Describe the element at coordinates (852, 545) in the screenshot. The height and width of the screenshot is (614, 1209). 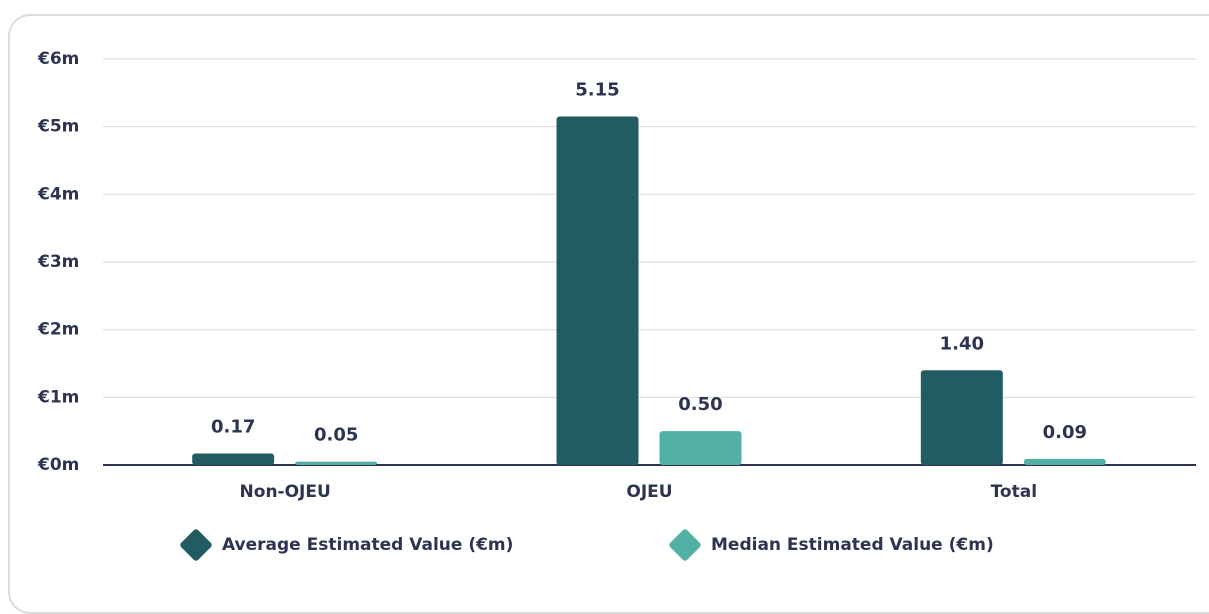
I see `legend-label: Median Estimated Value (€m)` at that location.